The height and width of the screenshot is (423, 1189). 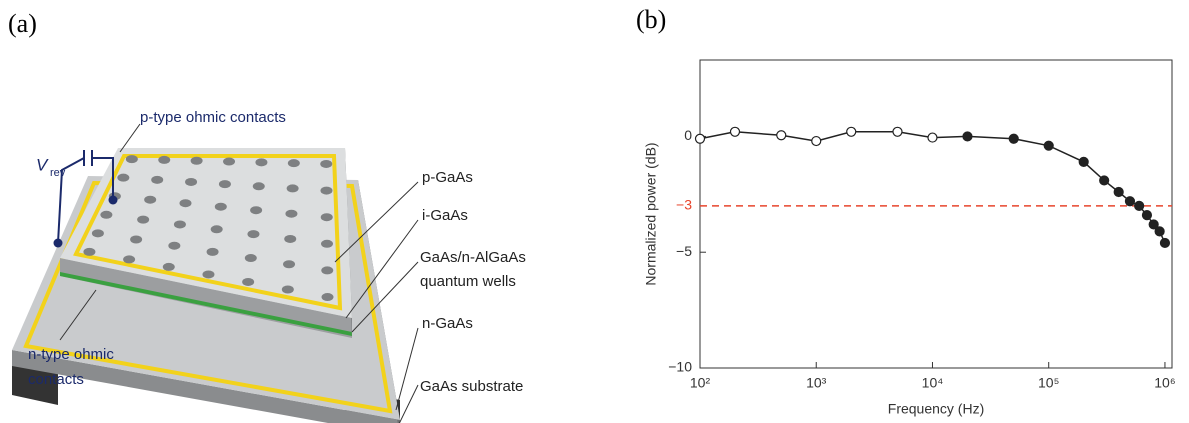 I want to click on slab-top, so click(x=206, y=233).